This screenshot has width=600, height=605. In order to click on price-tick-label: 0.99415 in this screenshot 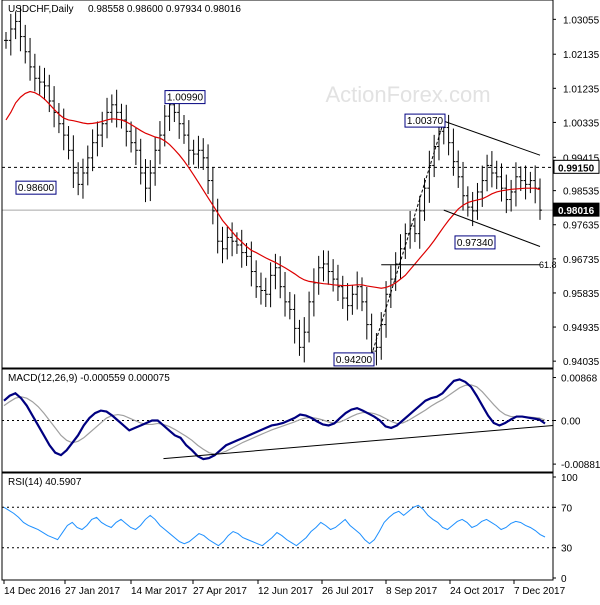, I will do `click(581, 158)`.